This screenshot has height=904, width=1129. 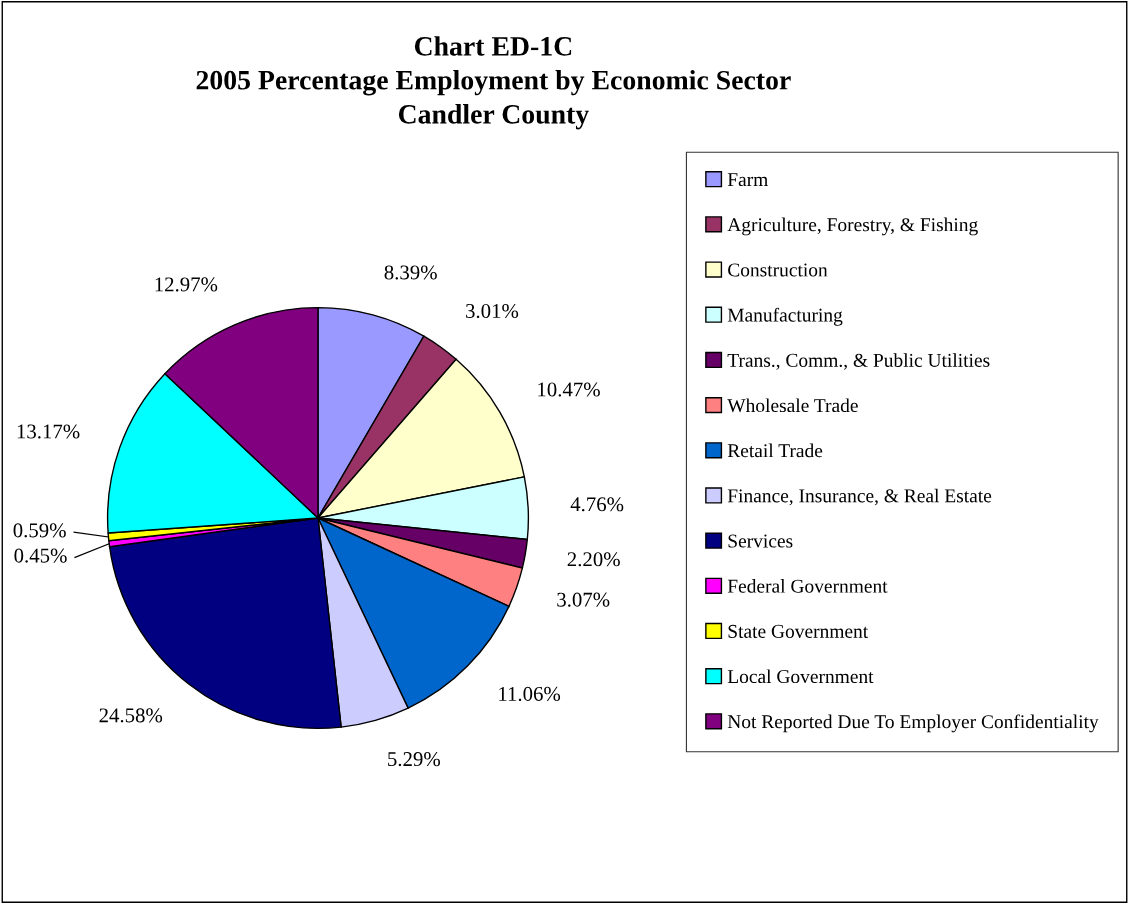 What do you see at coordinates (858, 361) in the screenshot?
I see `legend-label: Trans., Comm., & Public Utilities` at bounding box center [858, 361].